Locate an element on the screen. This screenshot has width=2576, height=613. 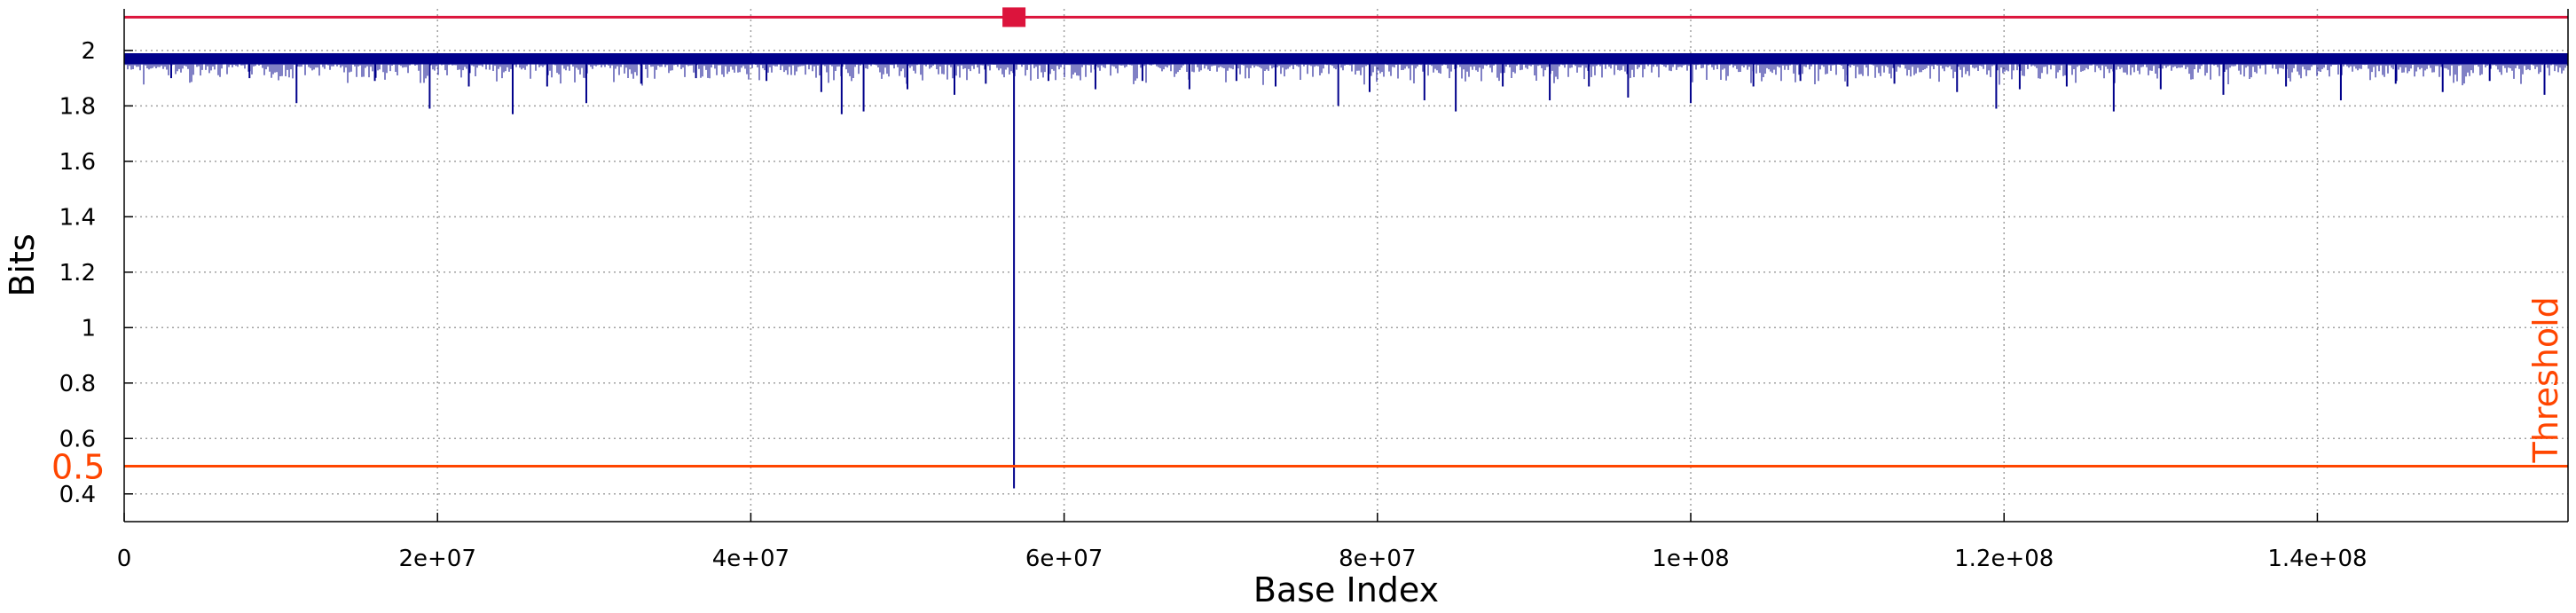
y-tick-label: 0.4 is located at coordinates (77, 495).